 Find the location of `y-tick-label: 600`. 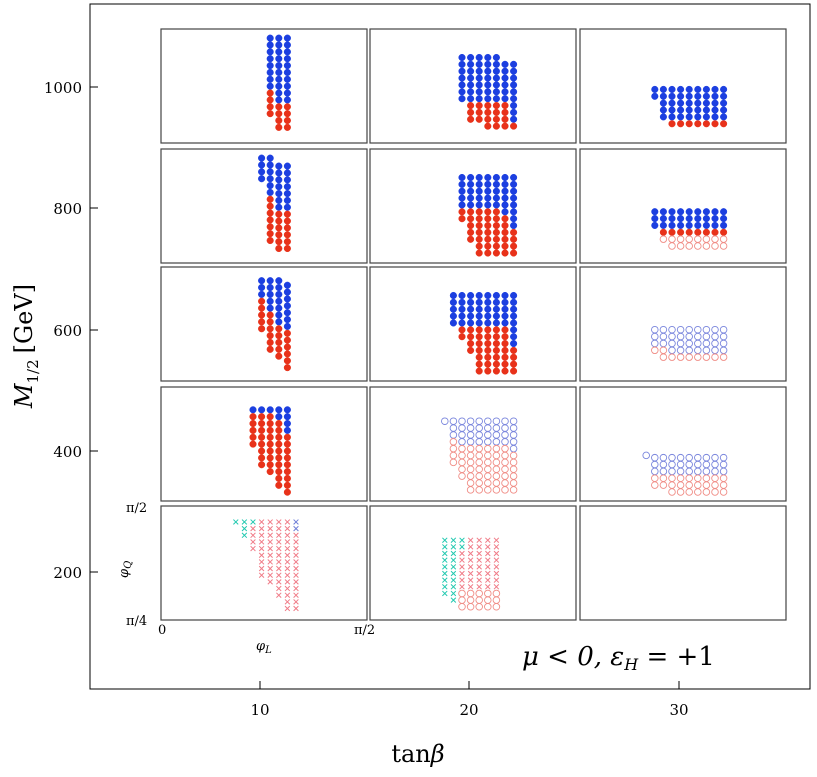

y-tick-label: 600 is located at coordinates (67, 331).